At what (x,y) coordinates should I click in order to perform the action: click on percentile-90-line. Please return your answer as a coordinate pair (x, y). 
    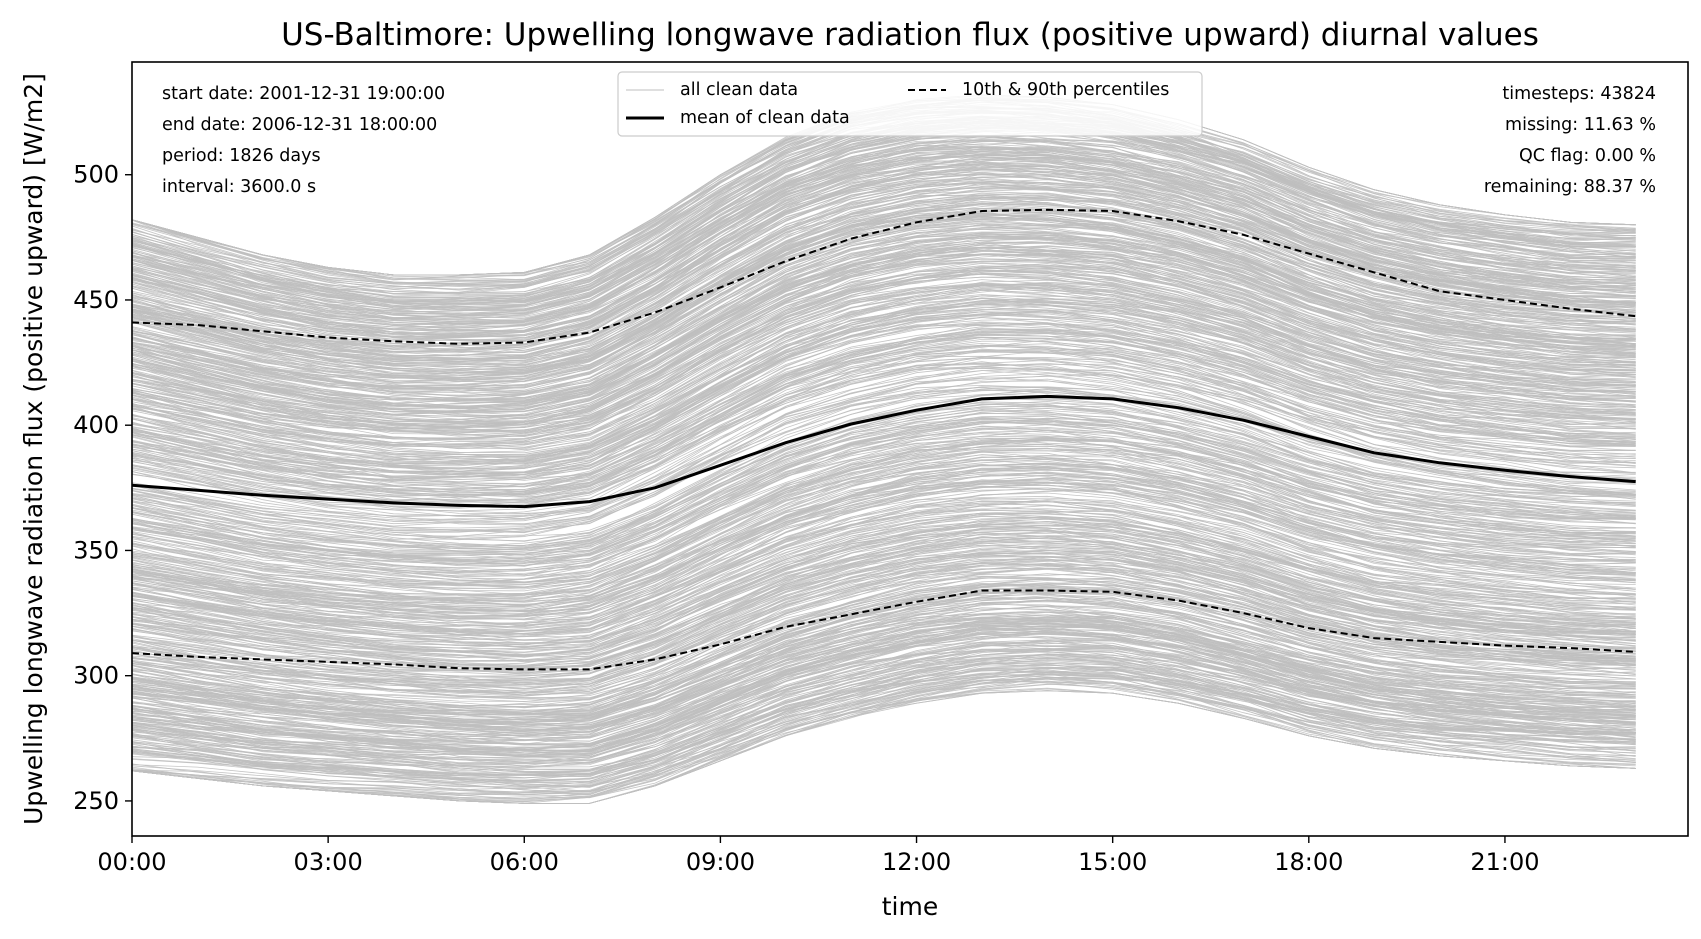
    Looking at the image, I should click on (884, 276).